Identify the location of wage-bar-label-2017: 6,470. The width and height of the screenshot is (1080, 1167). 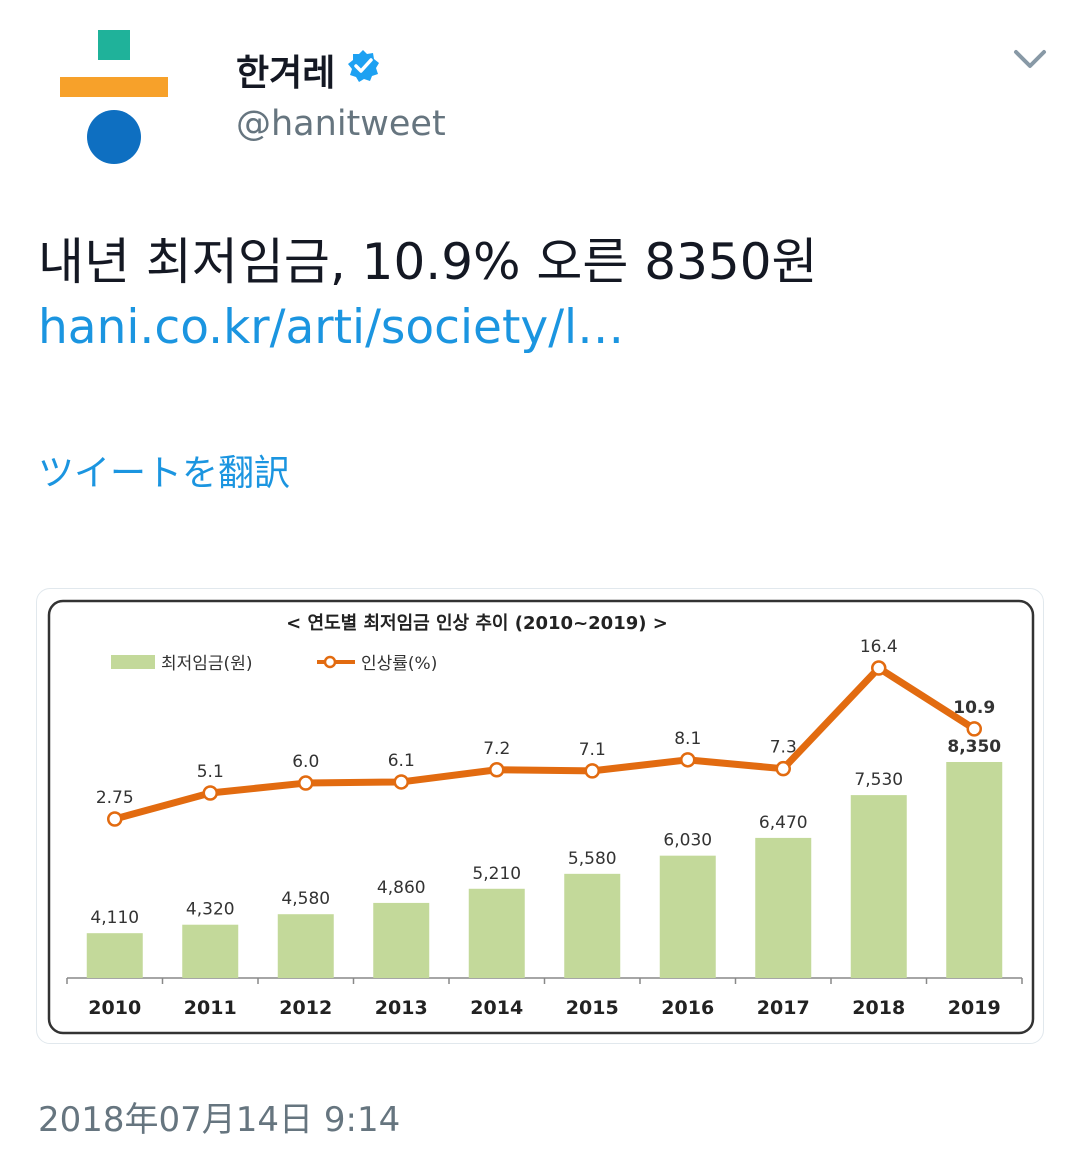
(783, 823).